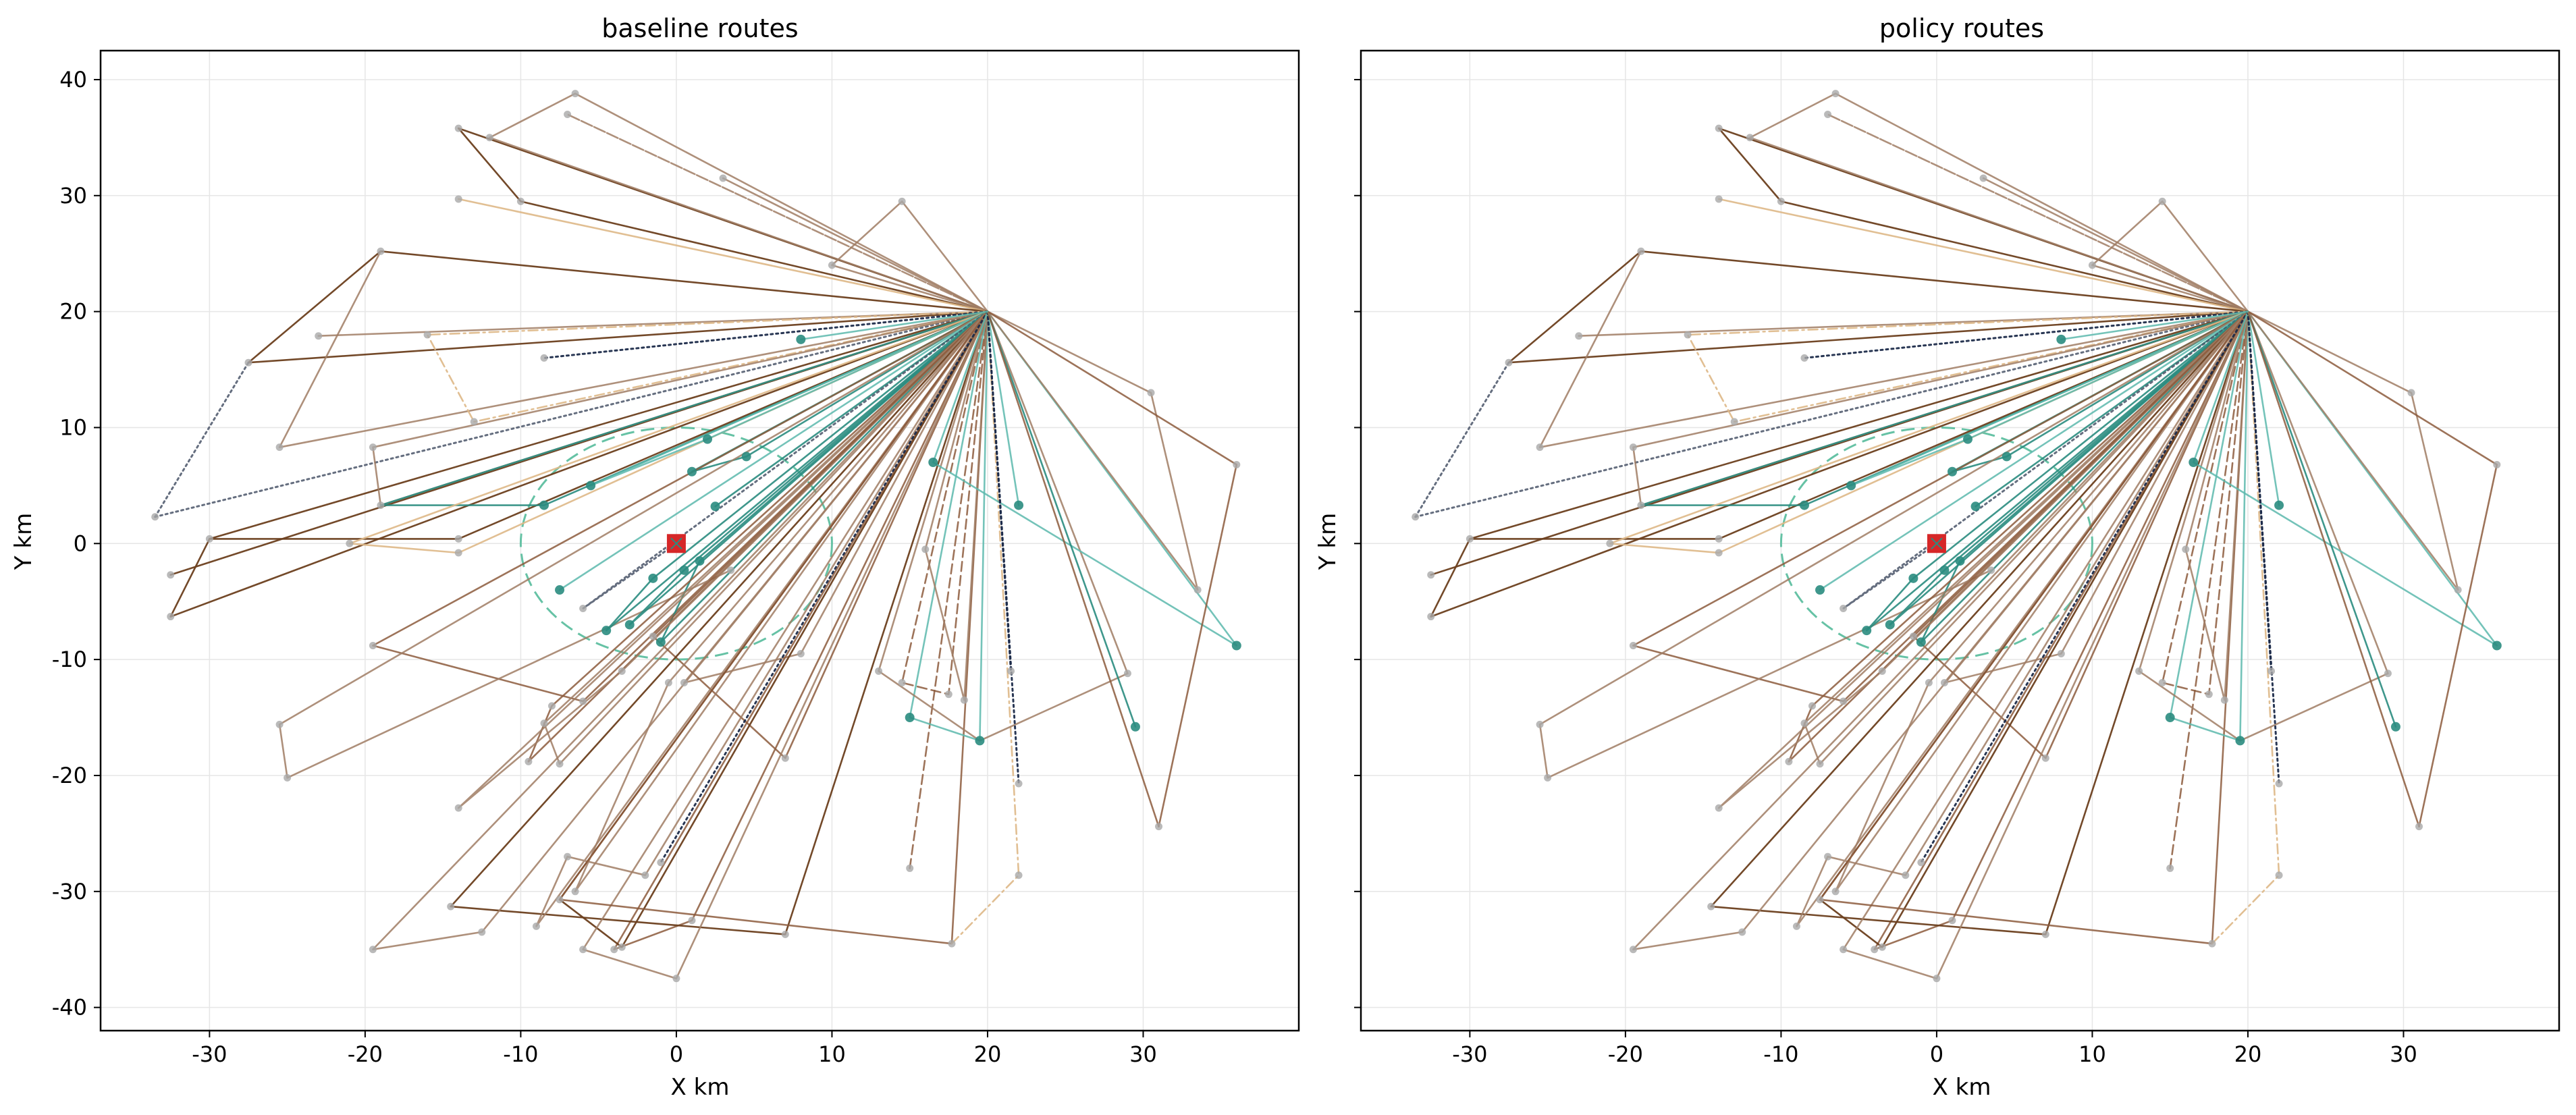 The height and width of the screenshot is (1115, 2576). I want to click on baseline-y-axis-label: Y km, so click(23, 541).